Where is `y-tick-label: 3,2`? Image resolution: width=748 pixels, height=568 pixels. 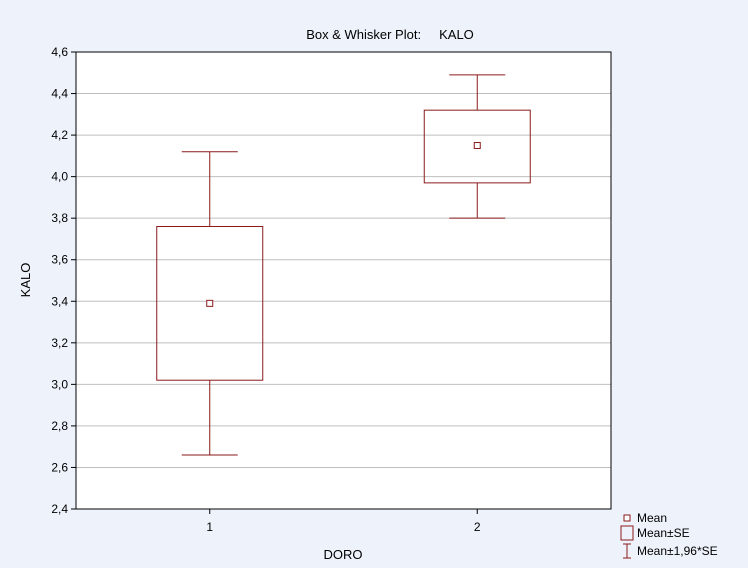
y-tick-label: 3,2 is located at coordinates (59, 343).